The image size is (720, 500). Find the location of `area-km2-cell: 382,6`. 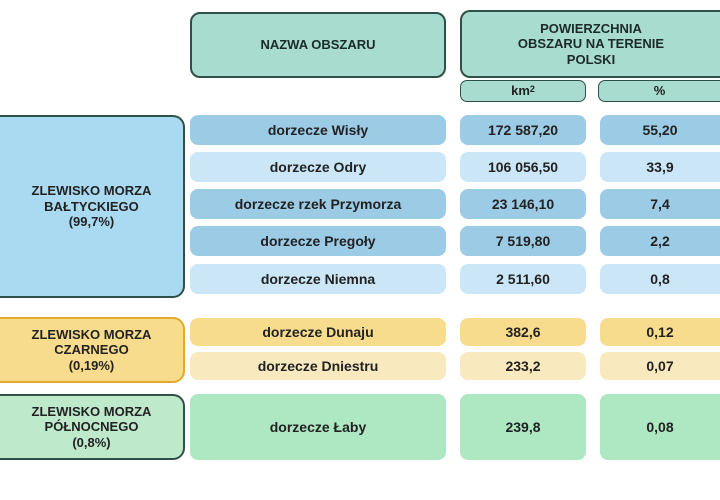

area-km2-cell: 382,6 is located at coordinates (523, 332).